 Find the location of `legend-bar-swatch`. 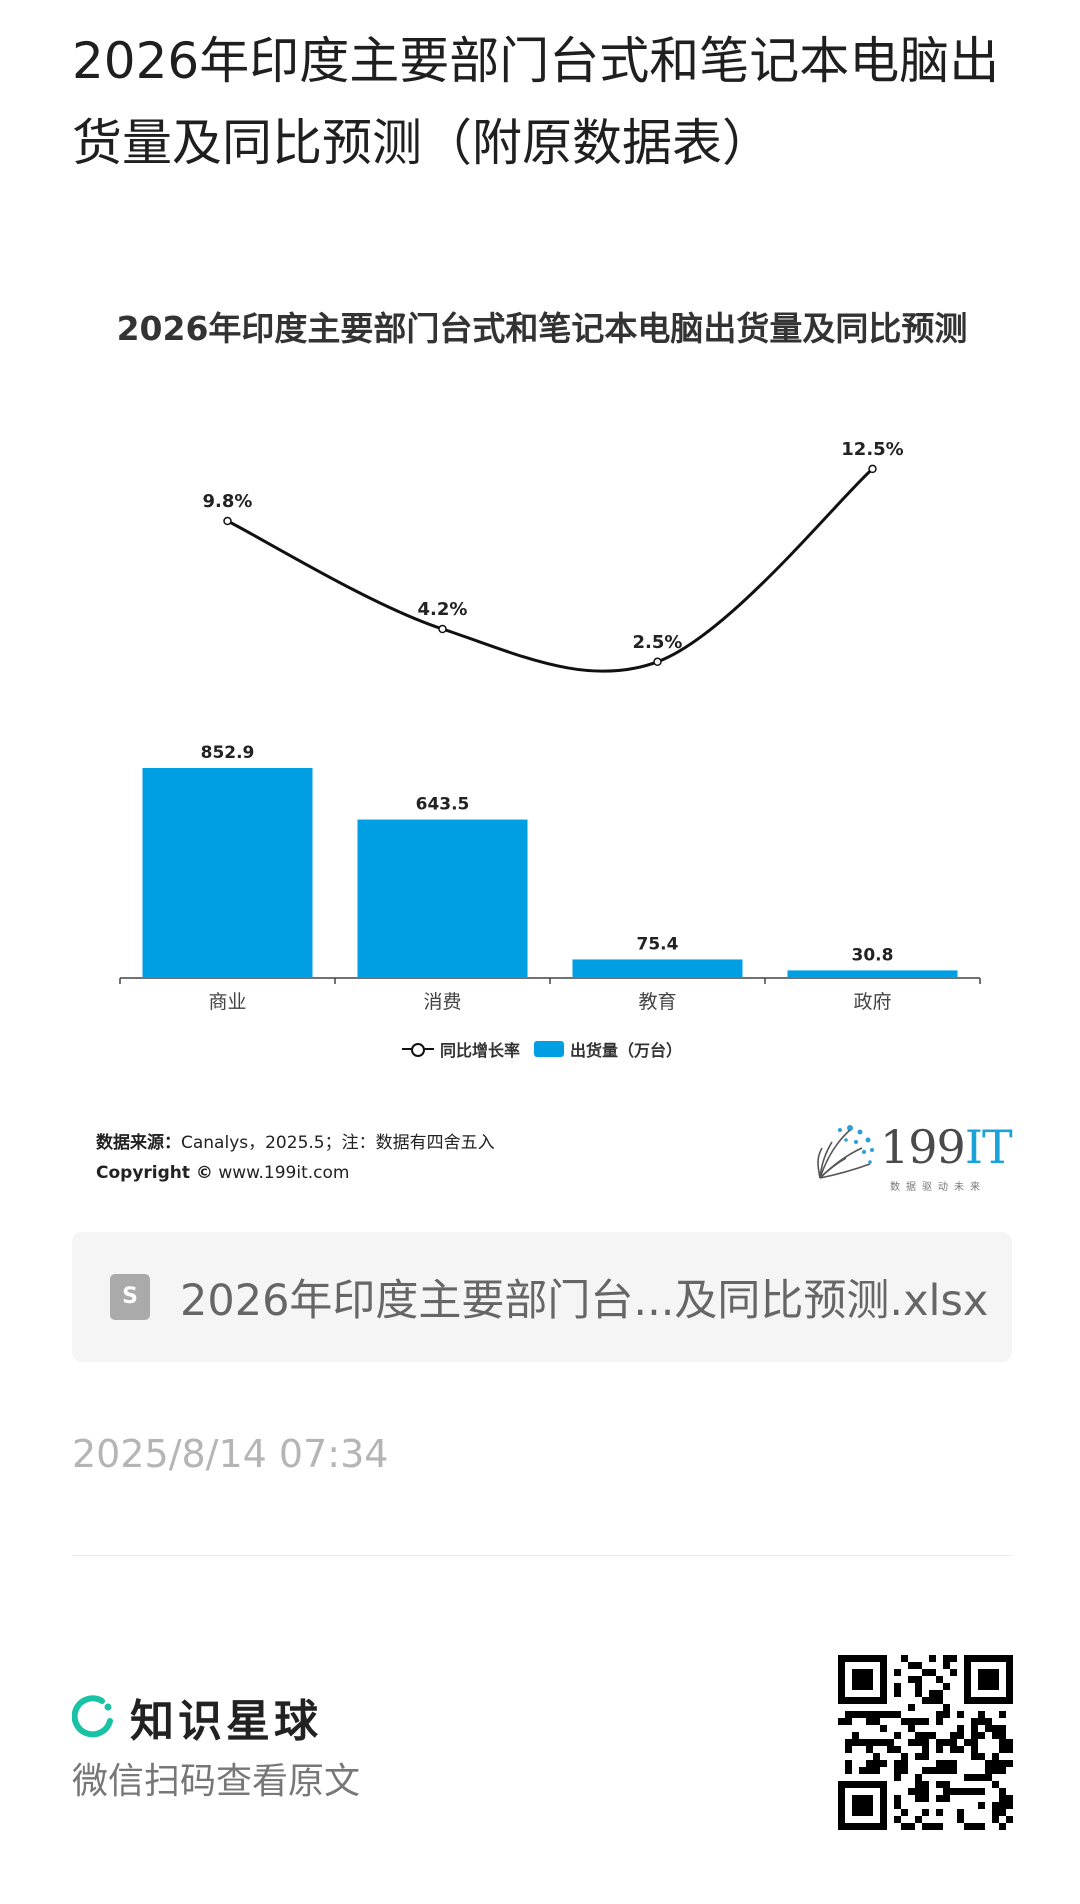

legend-bar-swatch is located at coordinates (549, 1049).